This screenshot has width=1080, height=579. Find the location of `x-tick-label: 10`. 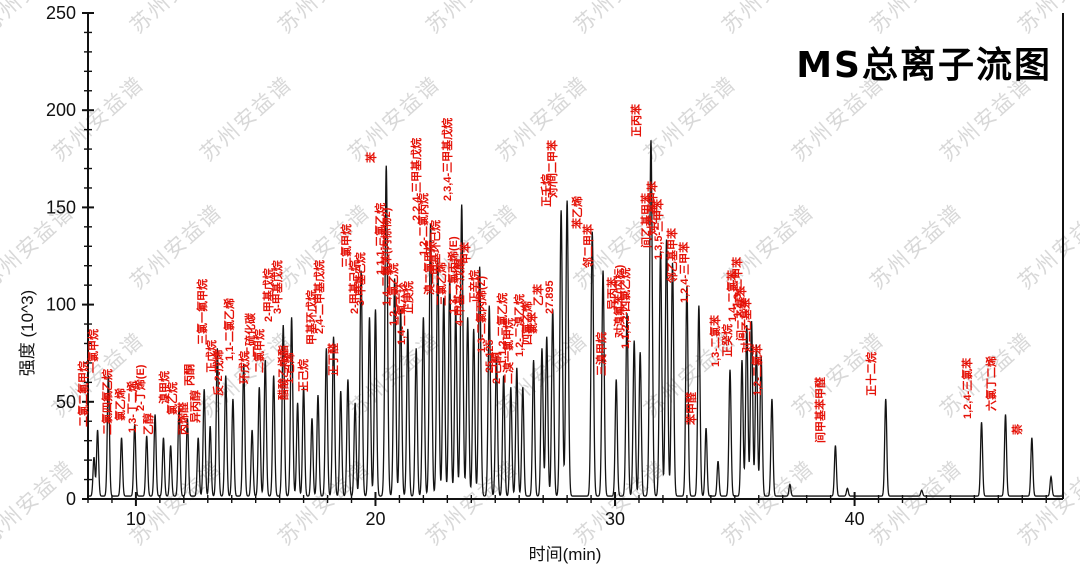

x-tick-label: 10 is located at coordinates (136, 519).